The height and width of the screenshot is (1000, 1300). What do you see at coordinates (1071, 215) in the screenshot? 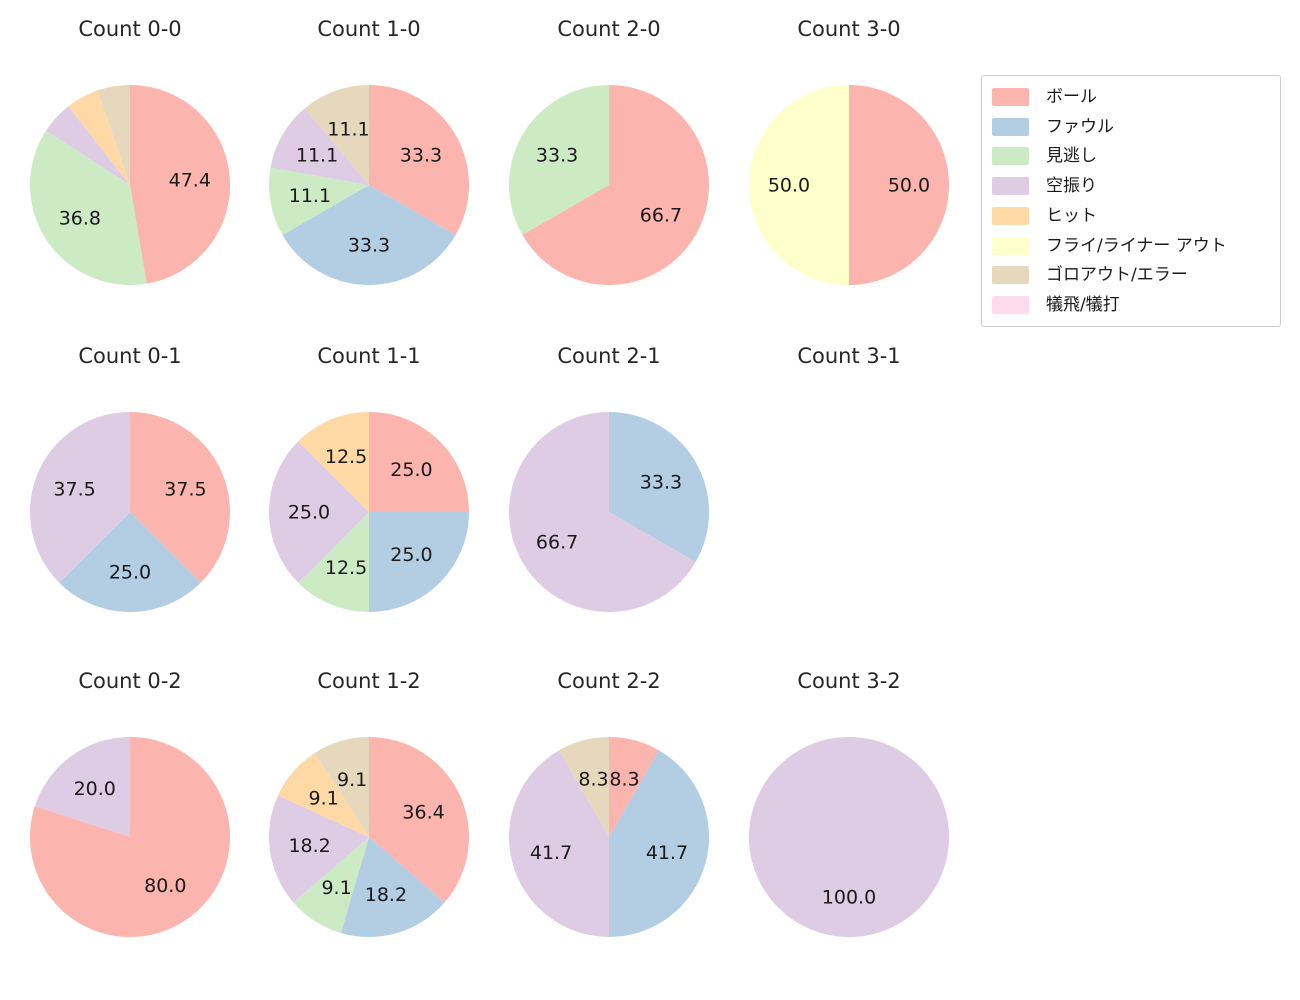
I see `legend-label: ヒット` at bounding box center [1071, 215].